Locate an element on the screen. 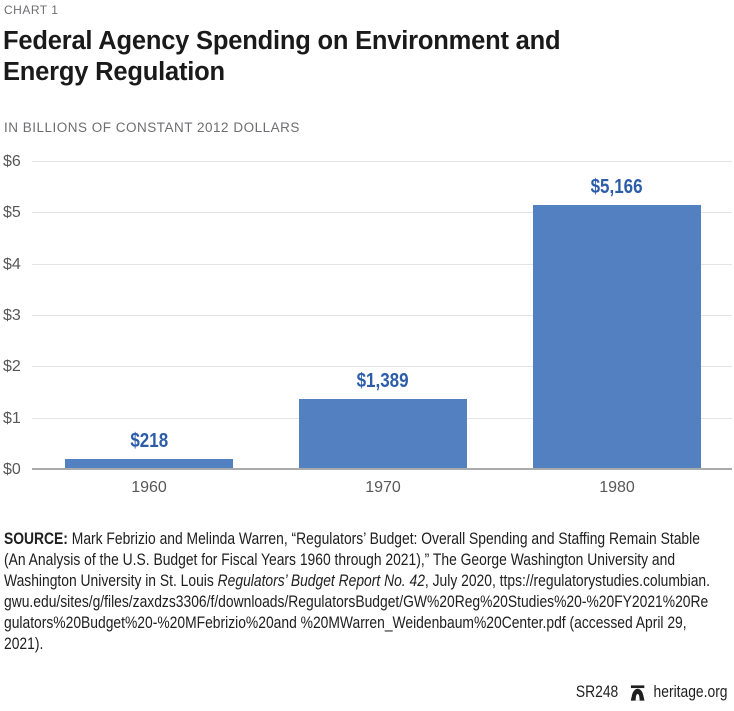 This screenshot has width=734, height=711. report-id: SR248 is located at coordinates (597, 692).